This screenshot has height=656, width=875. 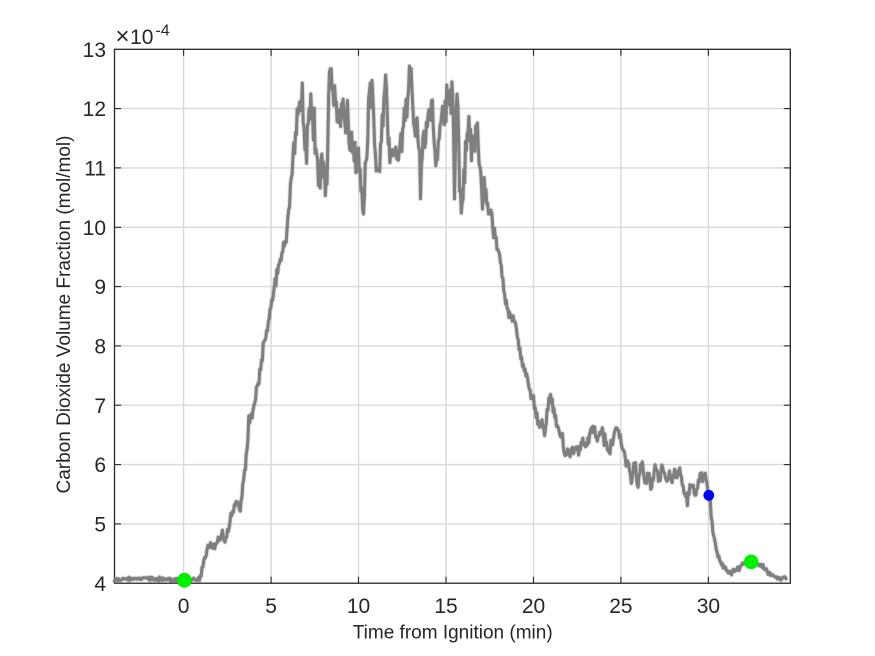 I want to click on svg-text: 15, so click(x=445, y=606).